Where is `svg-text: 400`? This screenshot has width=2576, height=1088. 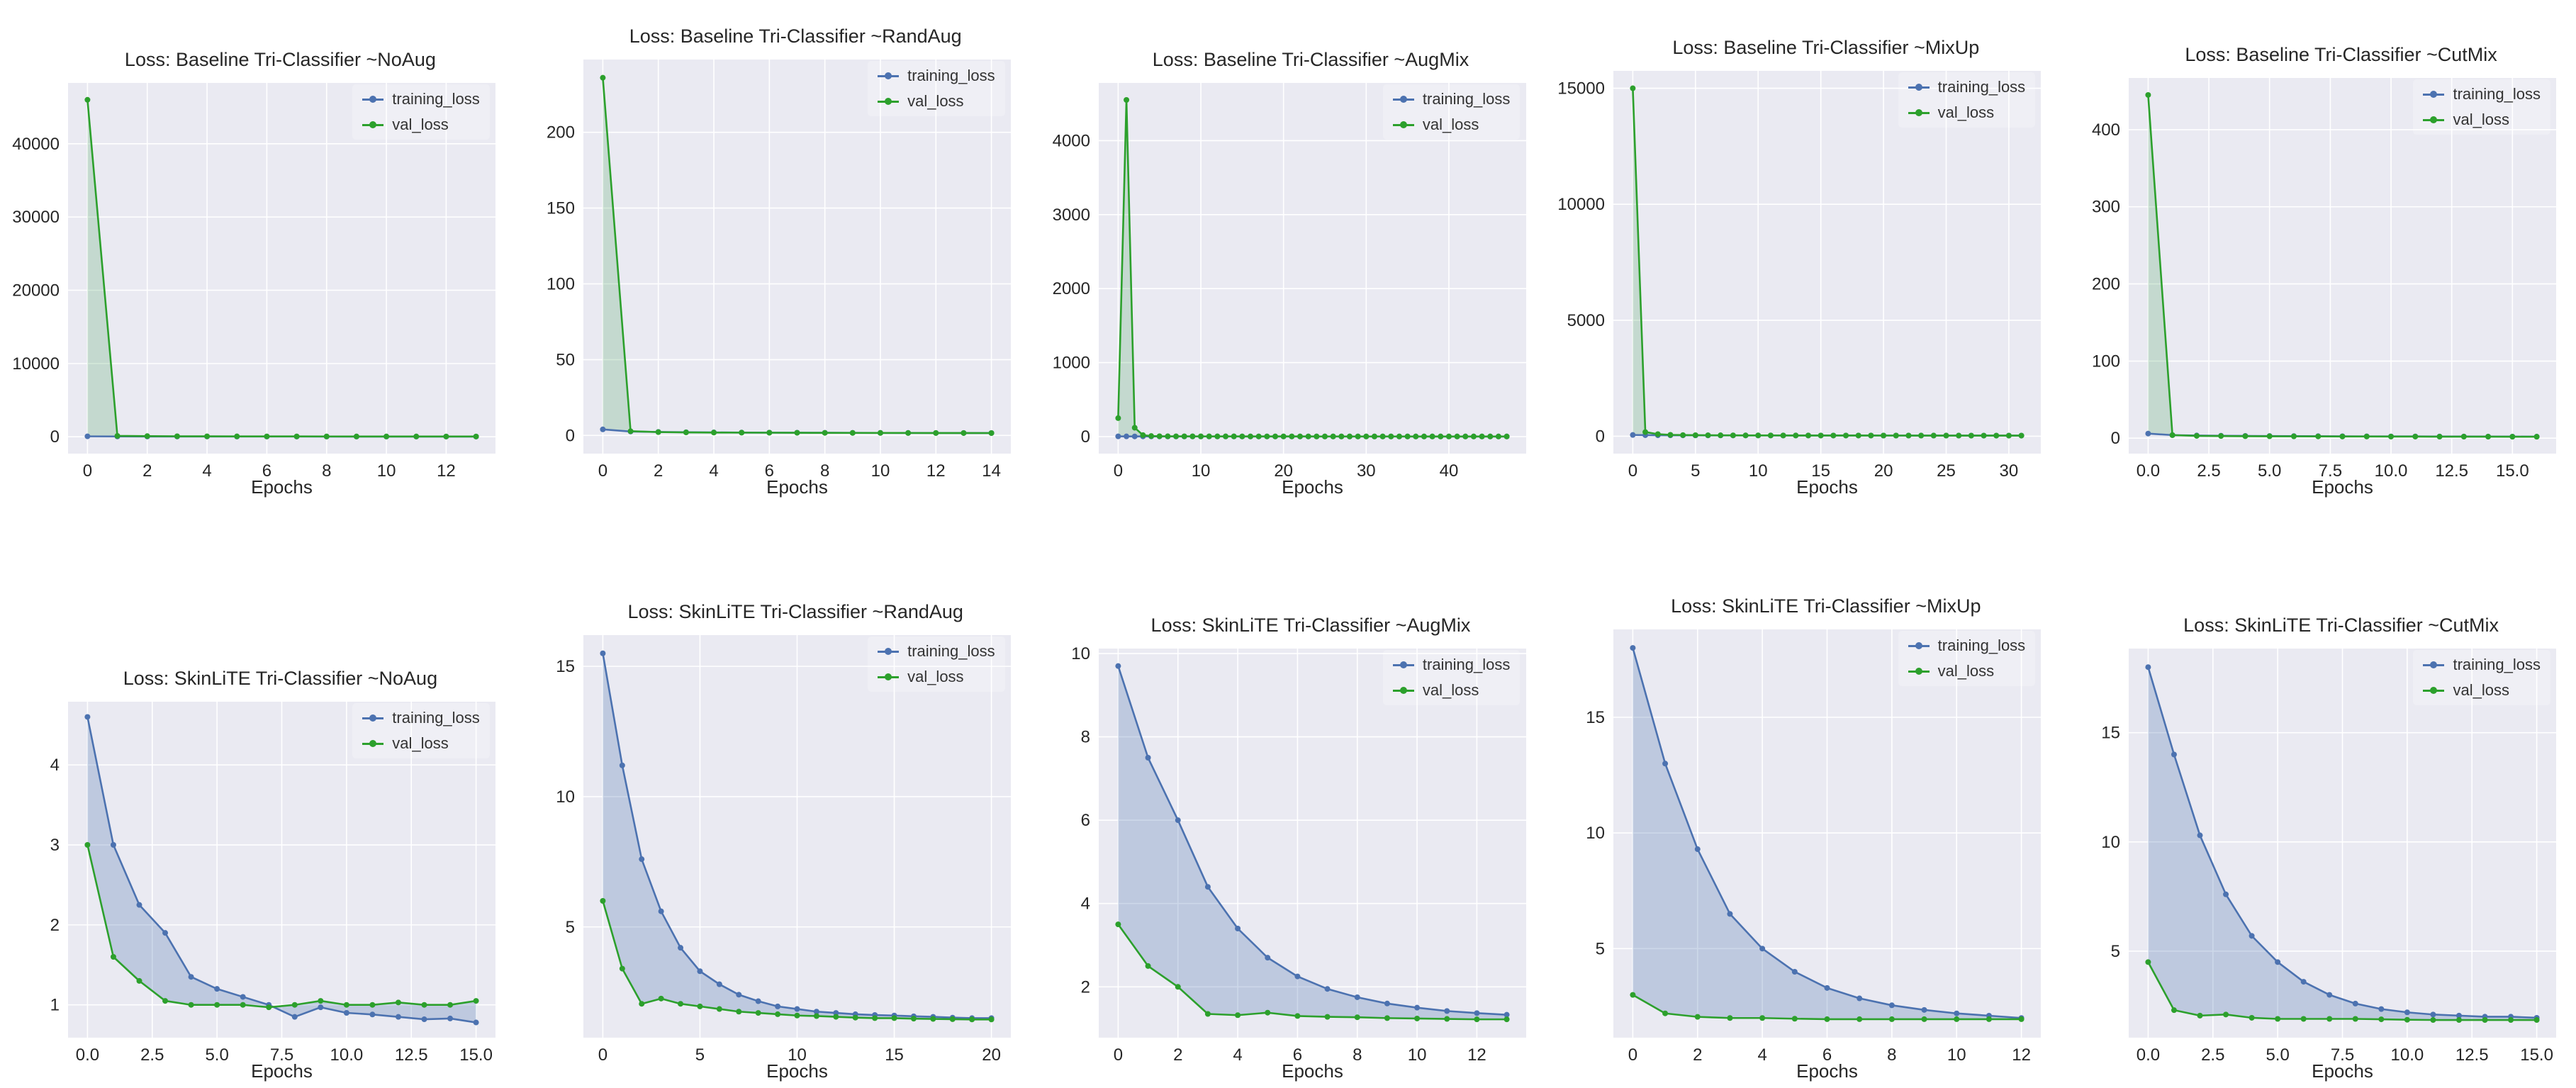 svg-text: 400 is located at coordinates (2106, 130).